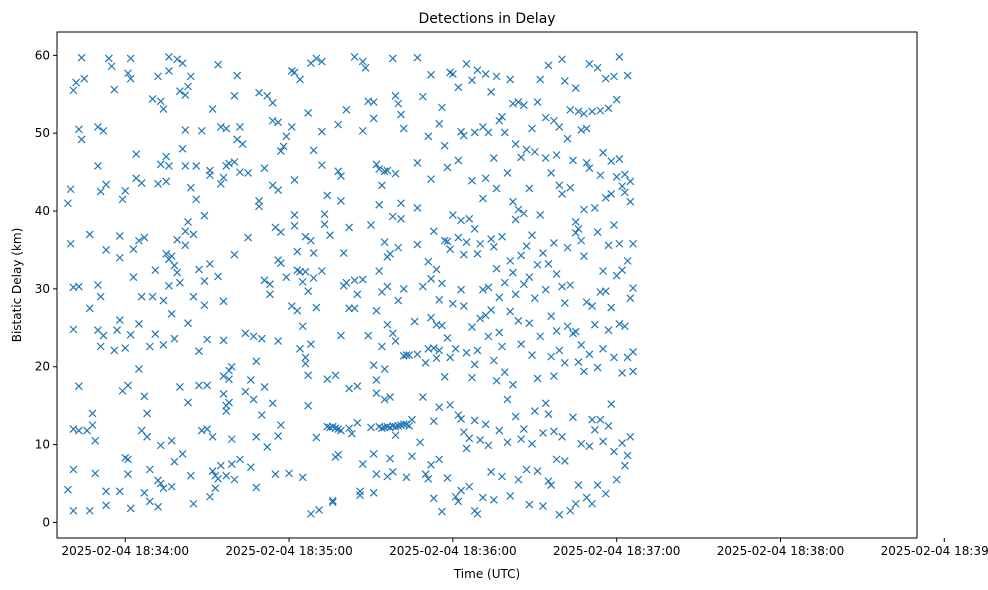  I want to click on y-axis: 0 10 20 30 40 50 60, so click(46, 288).